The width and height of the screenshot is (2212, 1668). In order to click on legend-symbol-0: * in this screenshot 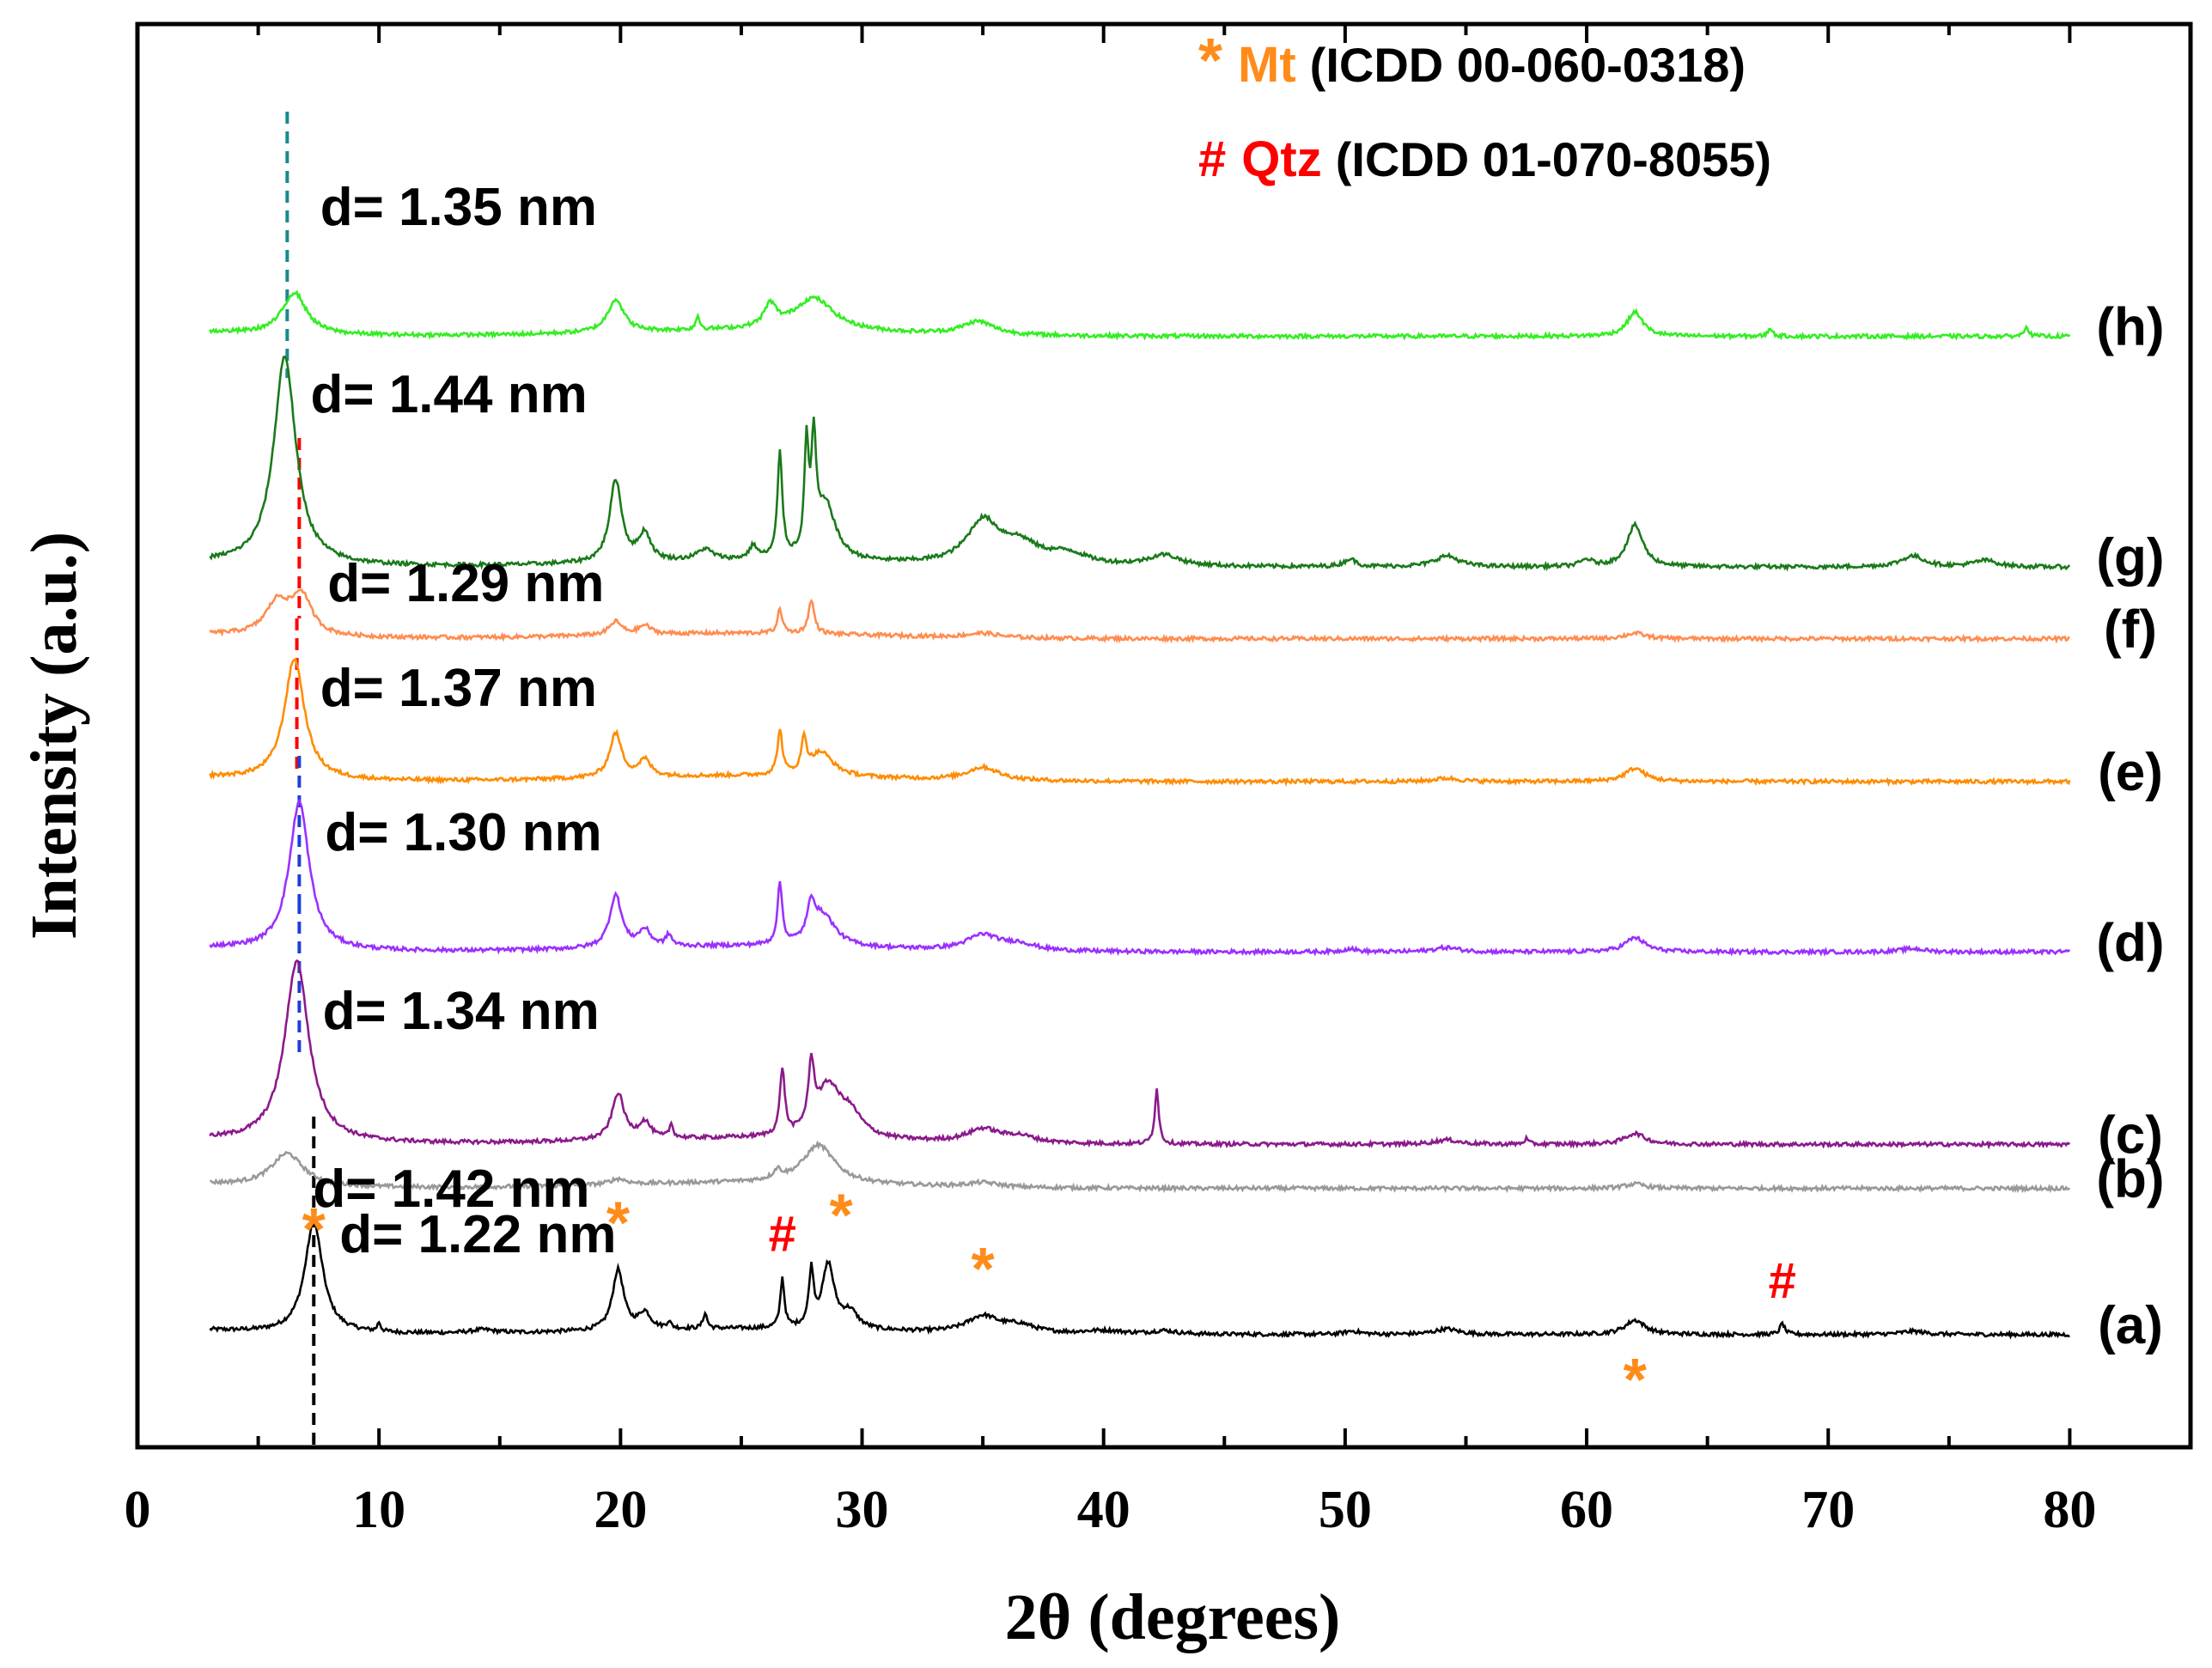, I will do `click(1210, 61)`.